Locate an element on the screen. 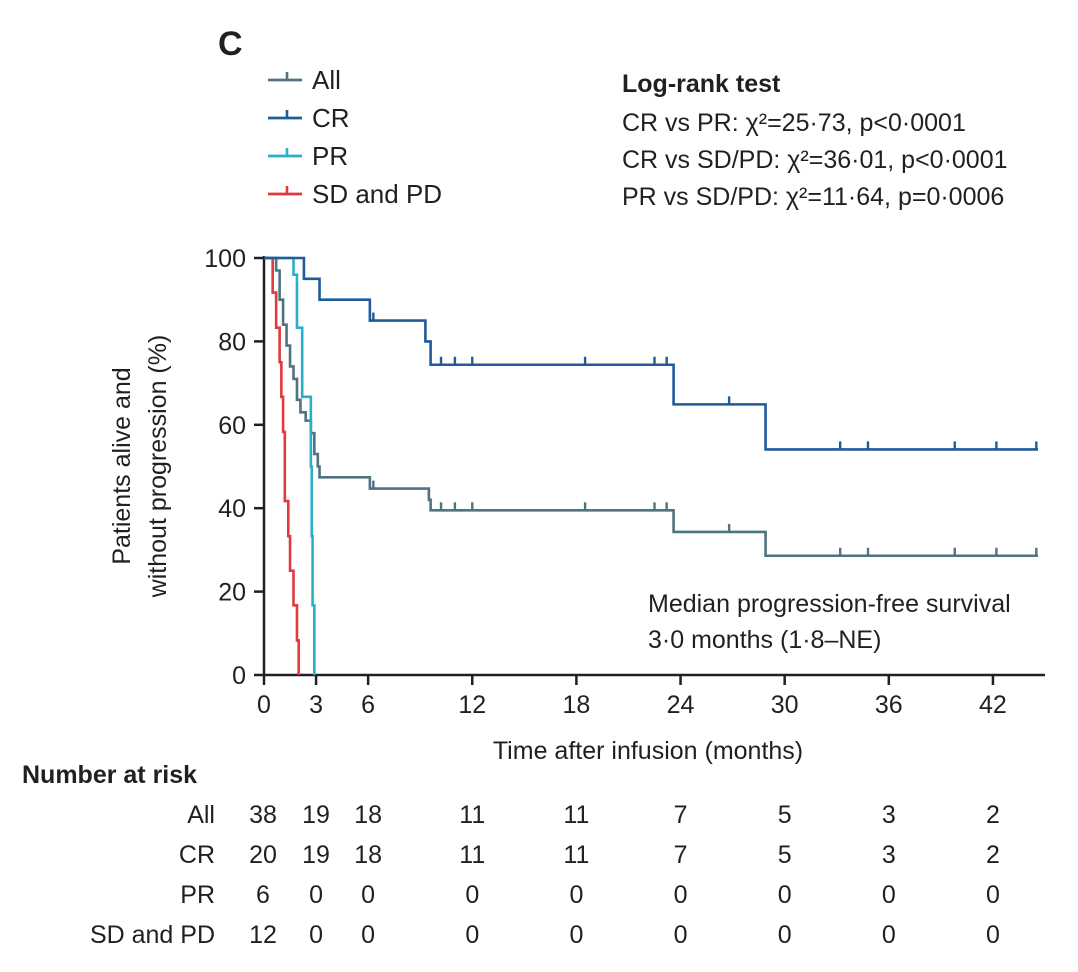 The width and height of the screenshot is (1078, 972). x-tick-label-24: 24 is located at coordinates (681, 705).